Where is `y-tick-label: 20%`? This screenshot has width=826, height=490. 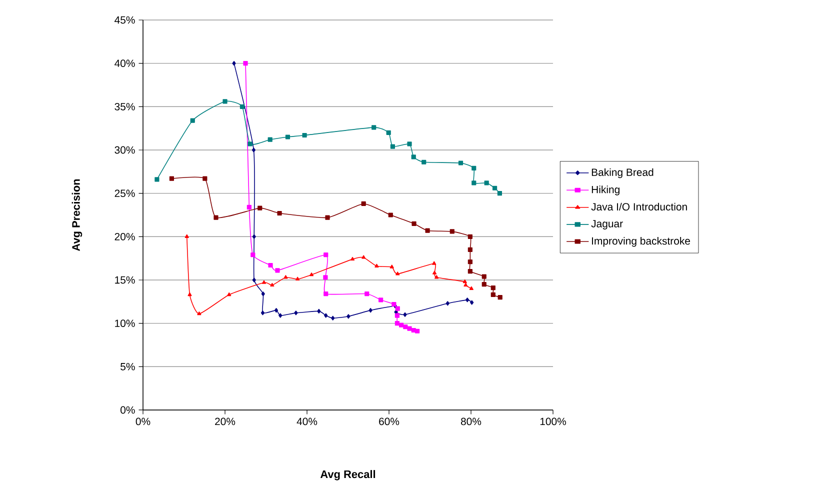
y-tick-label: 20% is located at coordinates (124, 236).